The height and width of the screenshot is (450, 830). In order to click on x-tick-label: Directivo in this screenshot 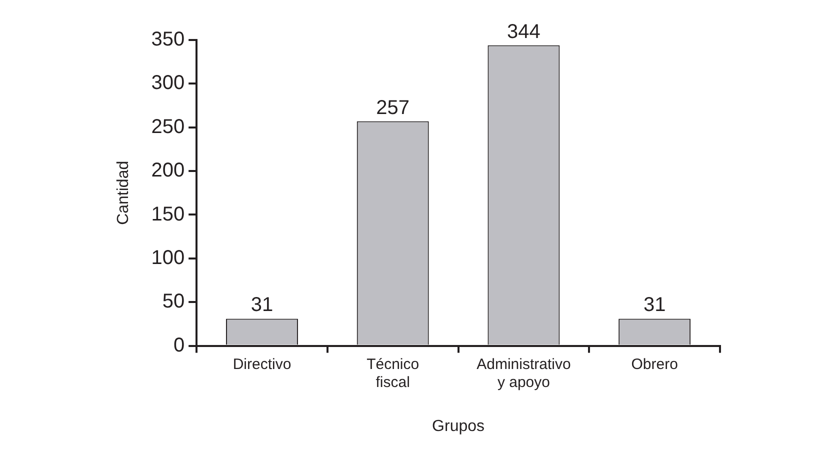, I will do `click(262, 364)`.